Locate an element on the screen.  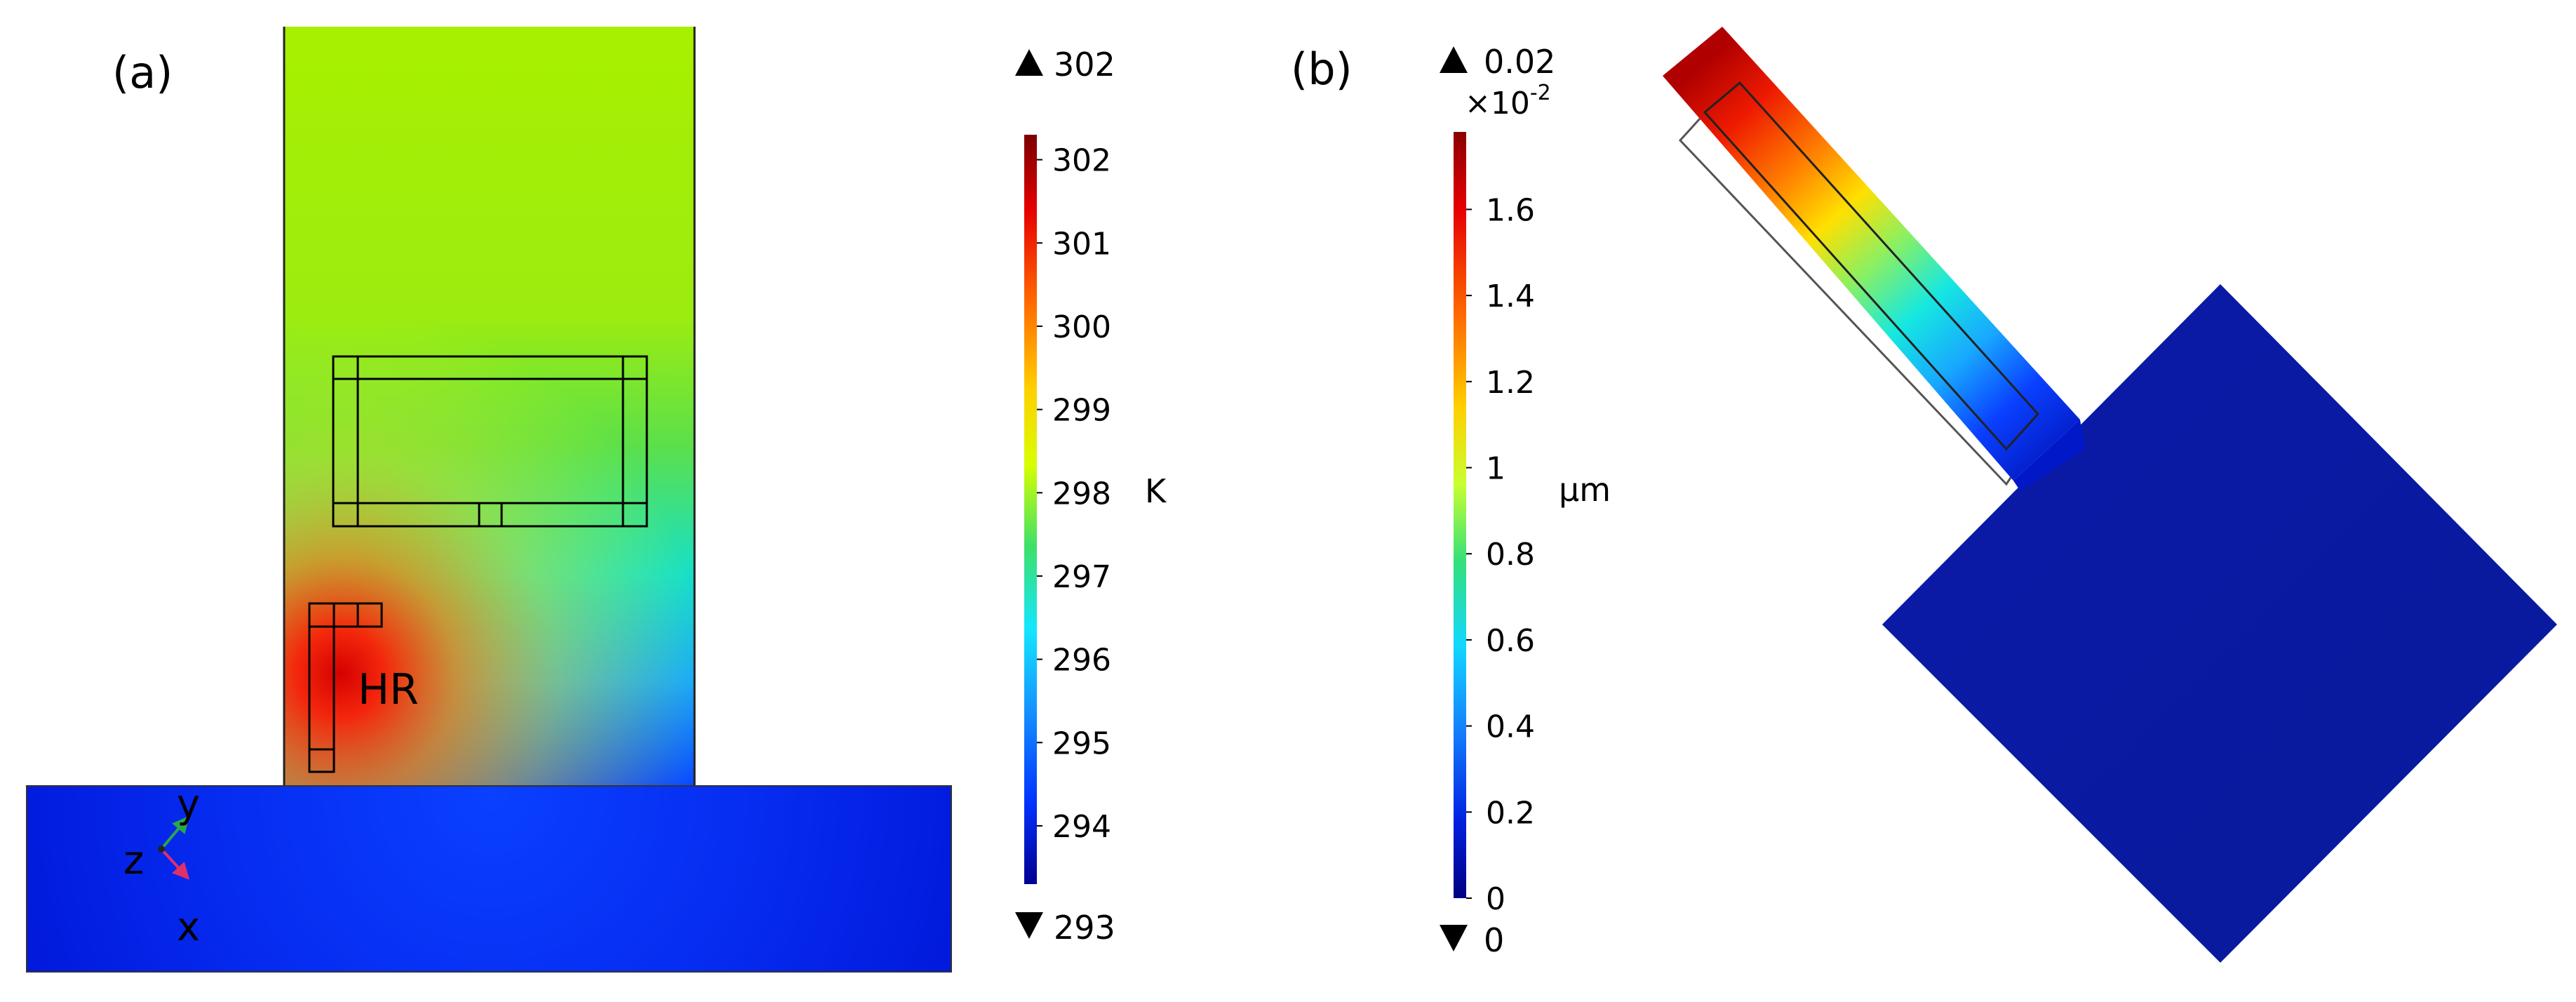
colorbar-a-ticks: 302 301 300 299 298 297 296 295 294 is located at coordinates (1074, 494).